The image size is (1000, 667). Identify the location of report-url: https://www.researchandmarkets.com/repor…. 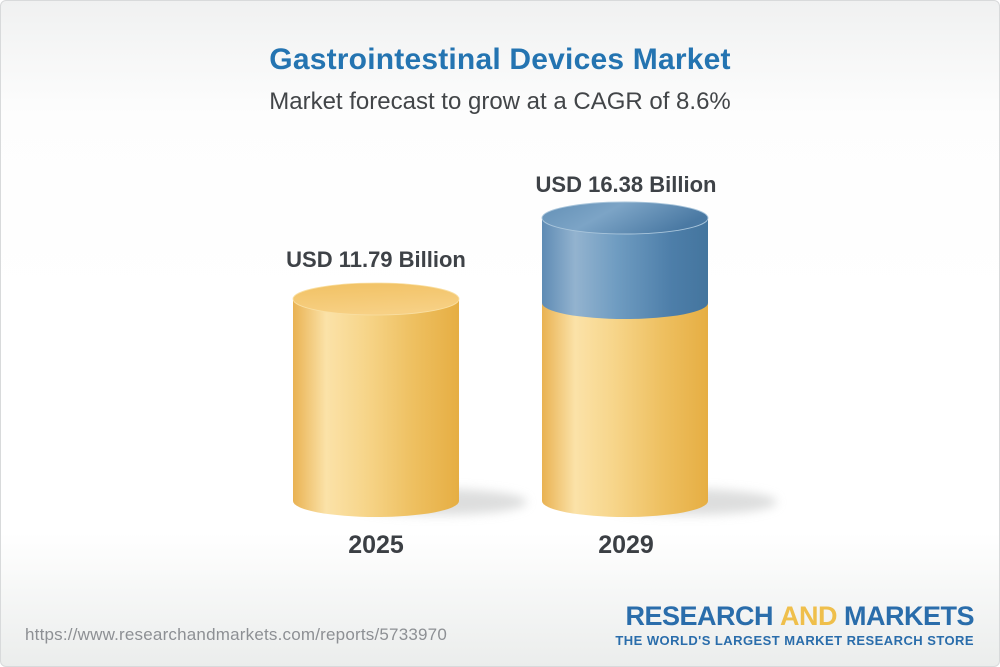
(236, 634).